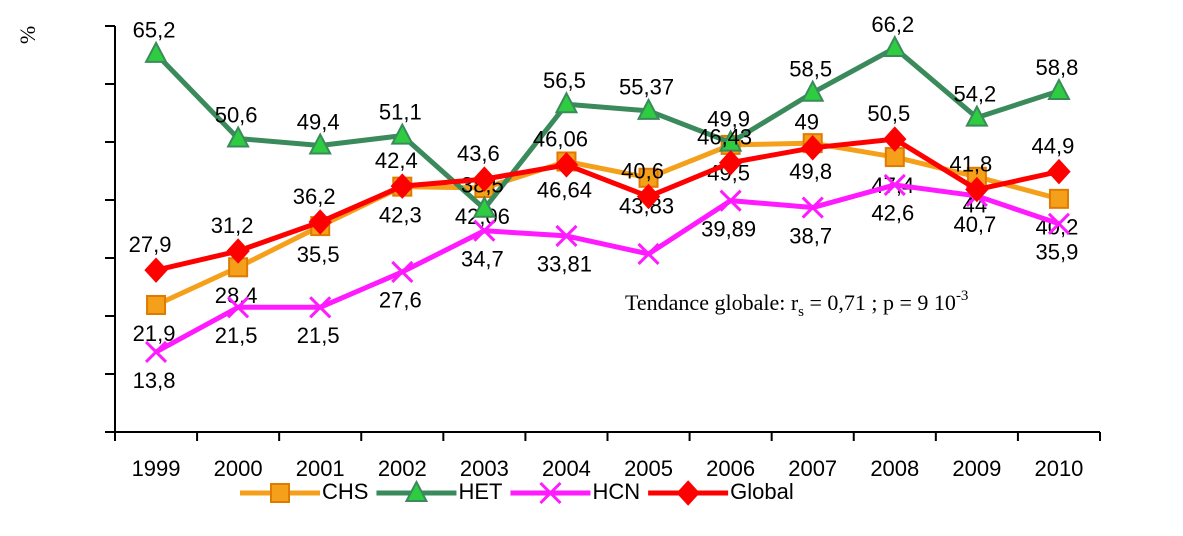 The height and width of the screenshot is (536, 1183). I want to click on data-label: 46,43, so click(724, 137).